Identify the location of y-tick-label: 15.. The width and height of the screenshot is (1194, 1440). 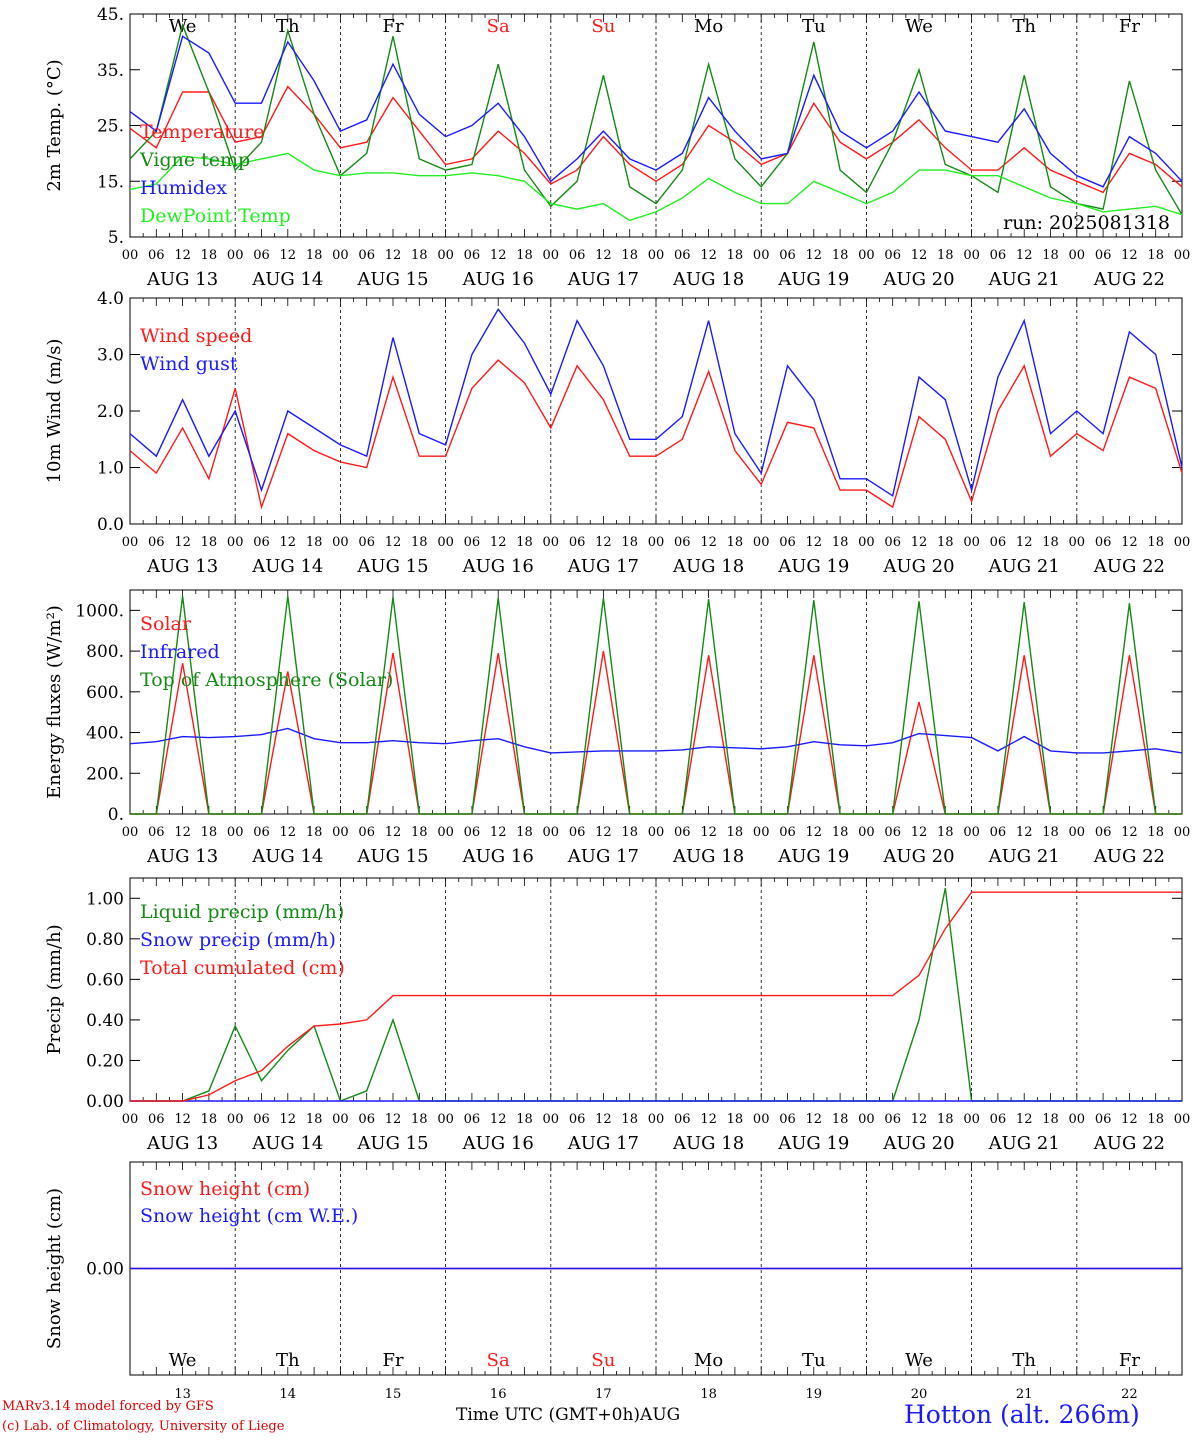
(110, 182).